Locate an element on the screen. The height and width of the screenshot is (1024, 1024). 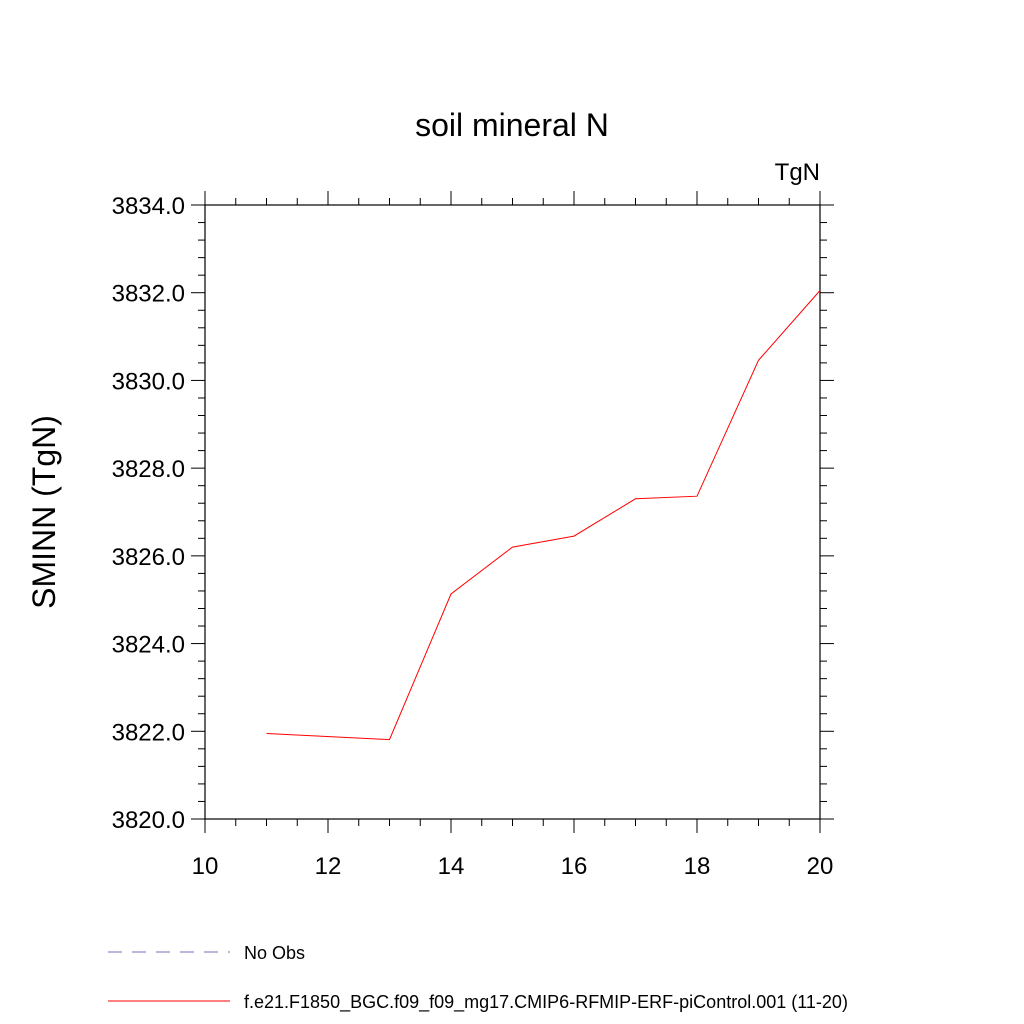
legend-entry-label: No Obs is located at coordinates (274, 953).